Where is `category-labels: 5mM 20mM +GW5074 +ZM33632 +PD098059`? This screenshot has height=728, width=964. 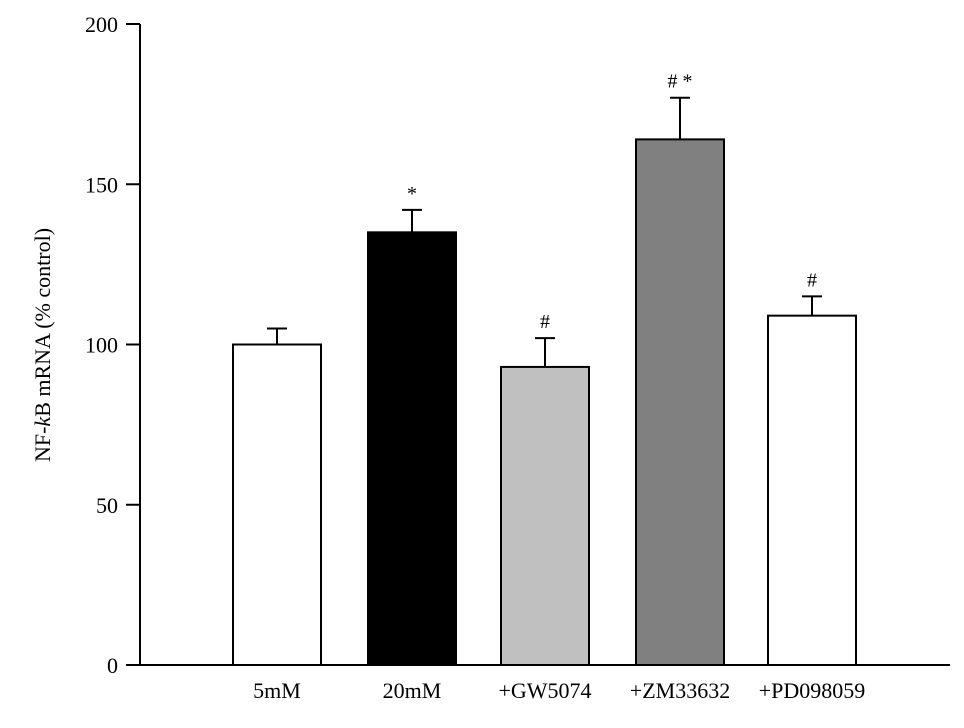
category-labels: 5mM 20mM +GW5074 +ZM33632 +PD098059 is located at coordinates (559, 690).